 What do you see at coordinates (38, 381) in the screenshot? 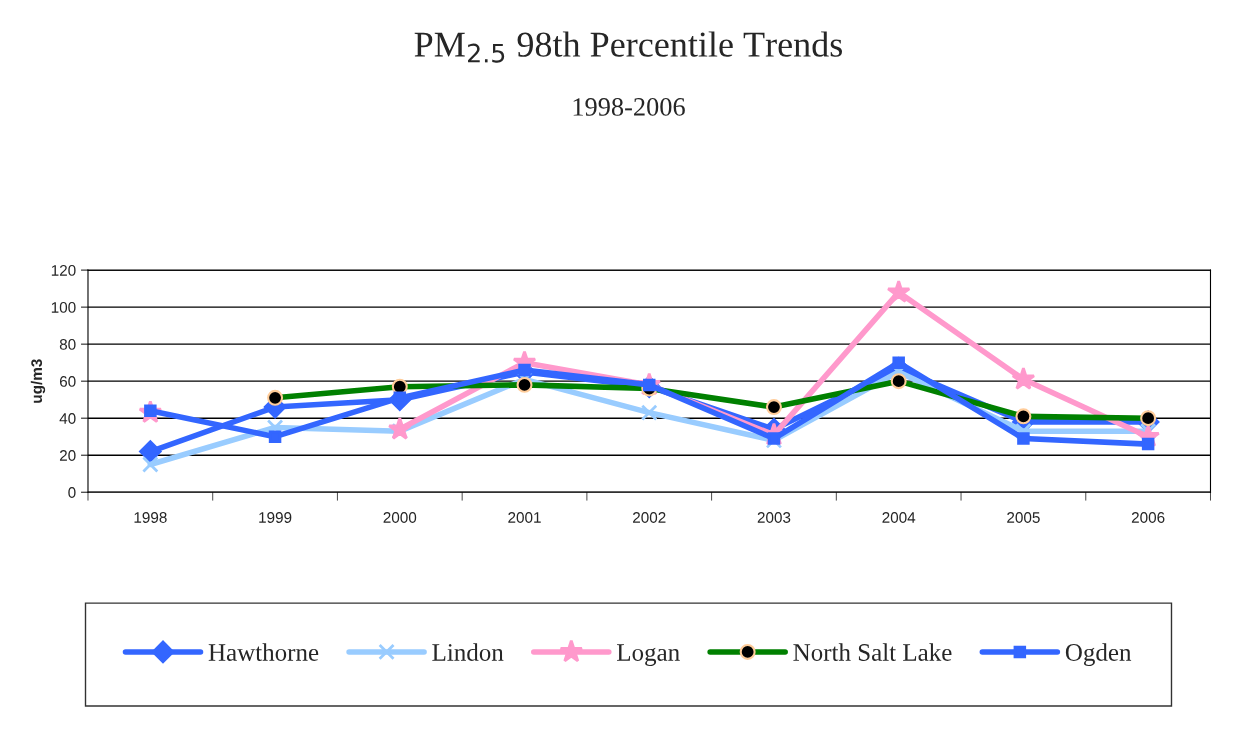
I see `y-axis-title: ug/m3` at bounding box center [38, 381].